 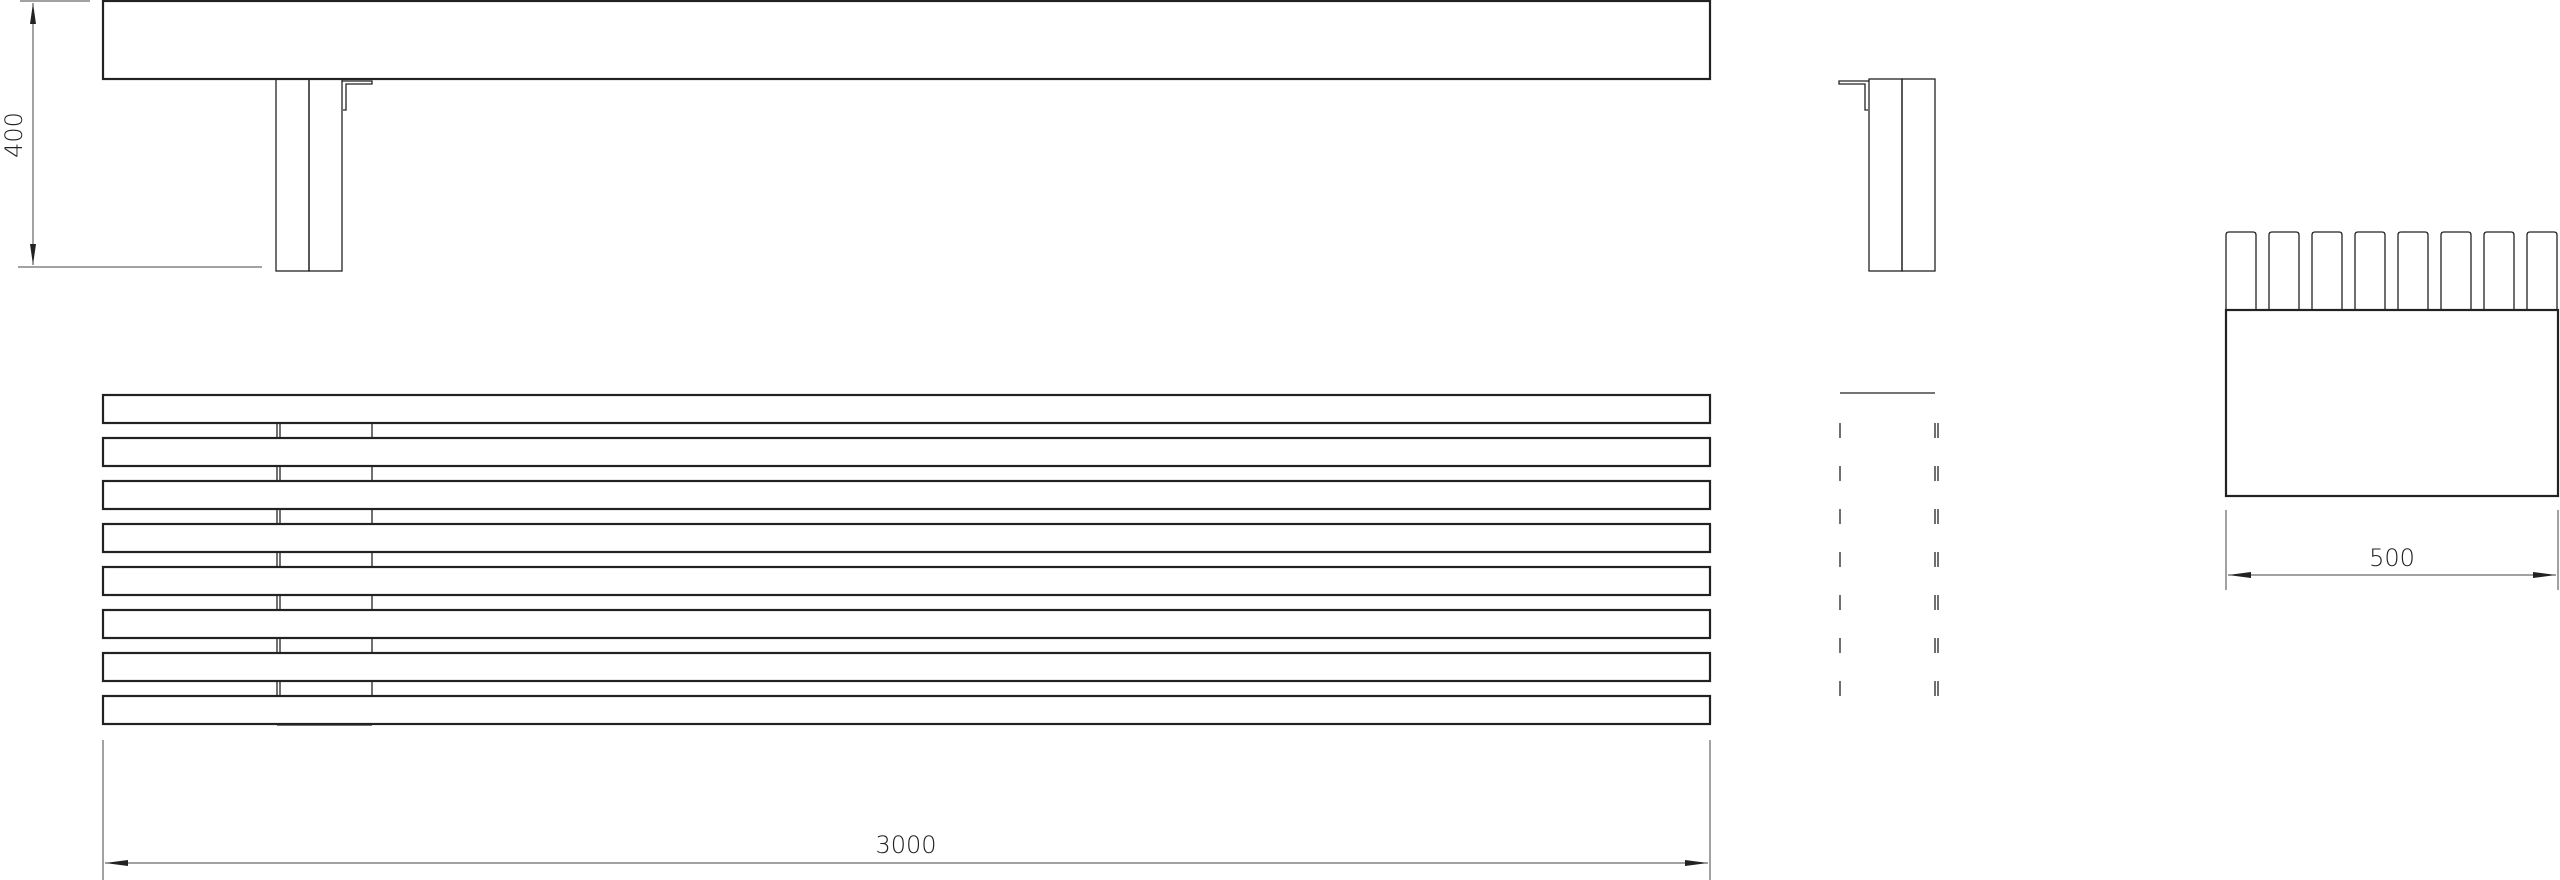 I want to click on leg-right-a, so click(x=1885, y=175).